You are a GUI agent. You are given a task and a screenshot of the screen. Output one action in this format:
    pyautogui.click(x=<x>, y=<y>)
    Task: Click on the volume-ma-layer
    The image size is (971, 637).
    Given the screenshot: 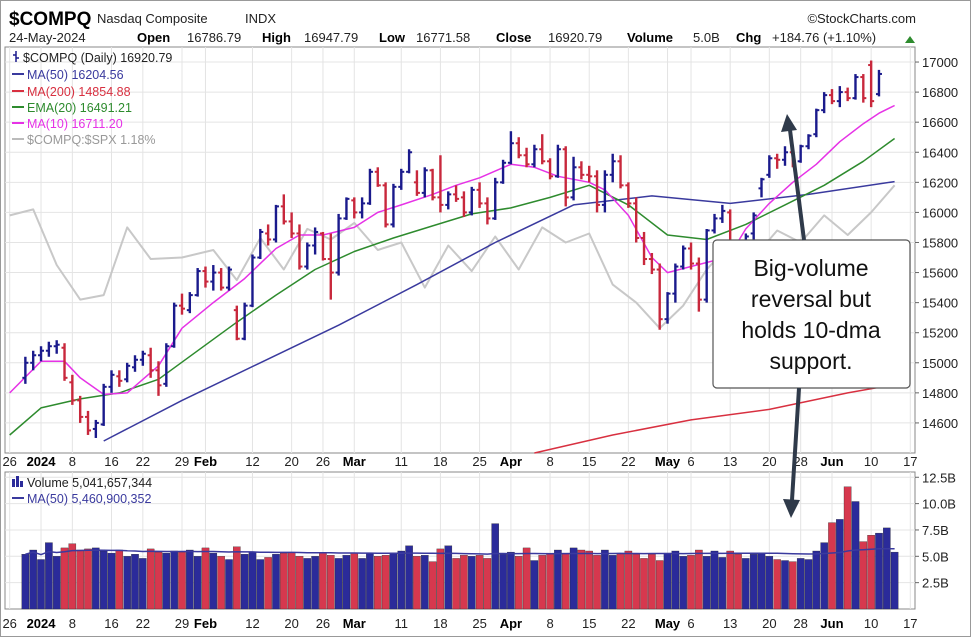 What is the action you would take?
    pyautogui.click(x=460, y=552)
    